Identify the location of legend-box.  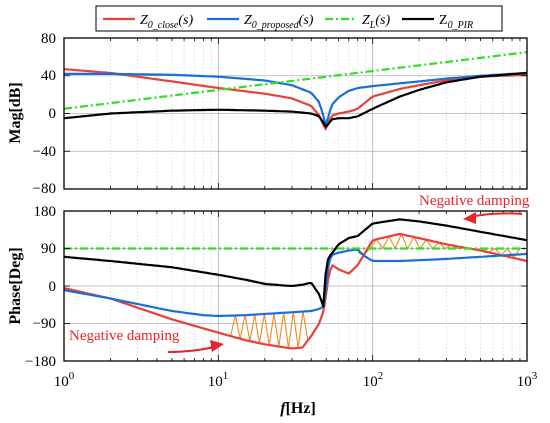
(299, 18).